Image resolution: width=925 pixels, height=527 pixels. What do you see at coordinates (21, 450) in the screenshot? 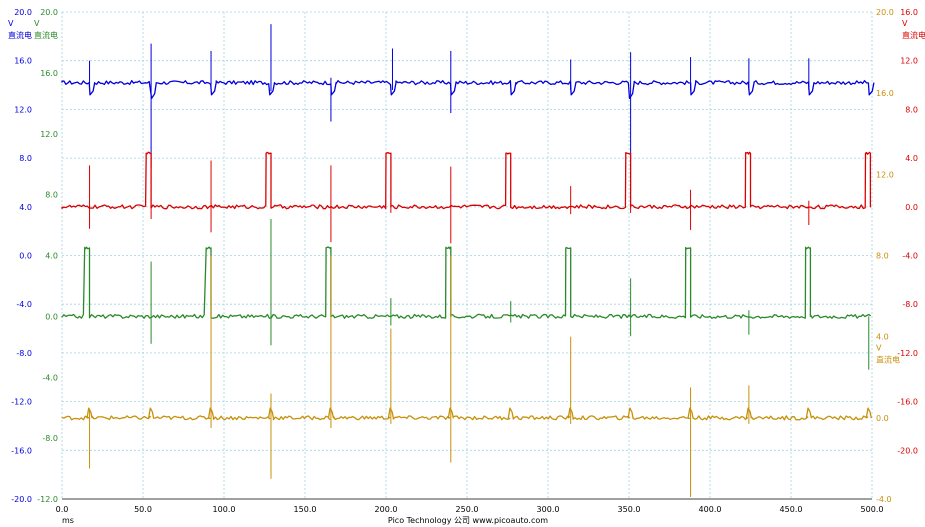
I see `y-tick-label-blue: -16.0` at bounding box center [21, 450].